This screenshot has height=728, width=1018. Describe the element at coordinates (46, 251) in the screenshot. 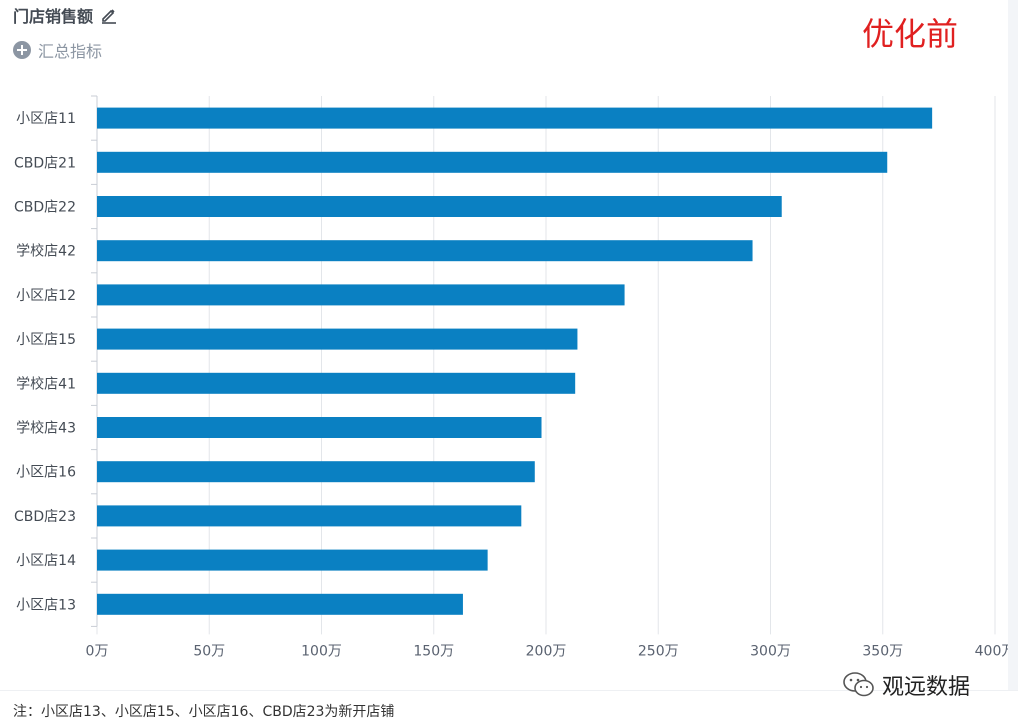

I see `y-tick-label: 学校店42` at that location.